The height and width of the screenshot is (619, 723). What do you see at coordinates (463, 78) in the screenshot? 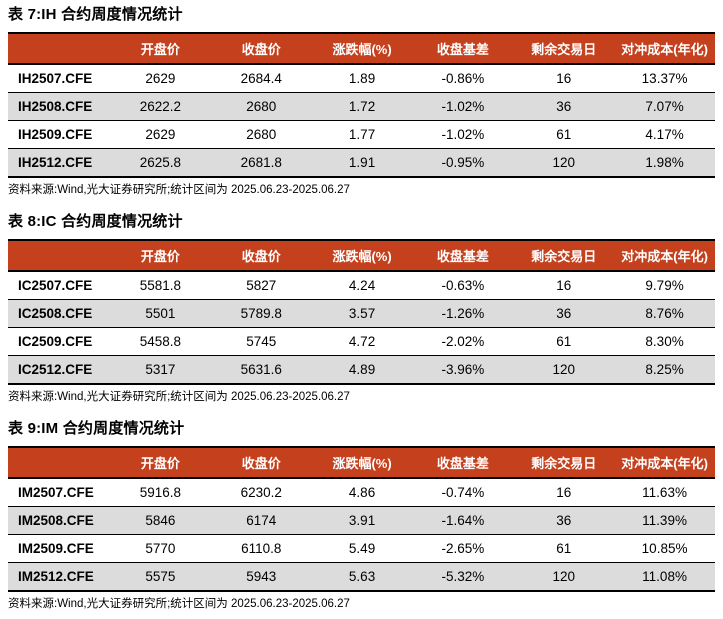
I see `value-cell: -0.86%` at bounding box center [463, 78].